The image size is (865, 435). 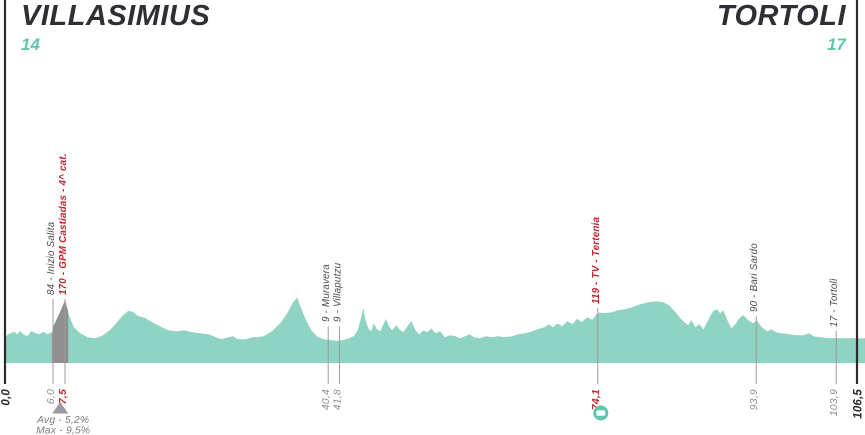 What do you see at coordinates (326, 399) in the screenshot?
I see `tick-label: 40,4` at bounding box center [326, 399].